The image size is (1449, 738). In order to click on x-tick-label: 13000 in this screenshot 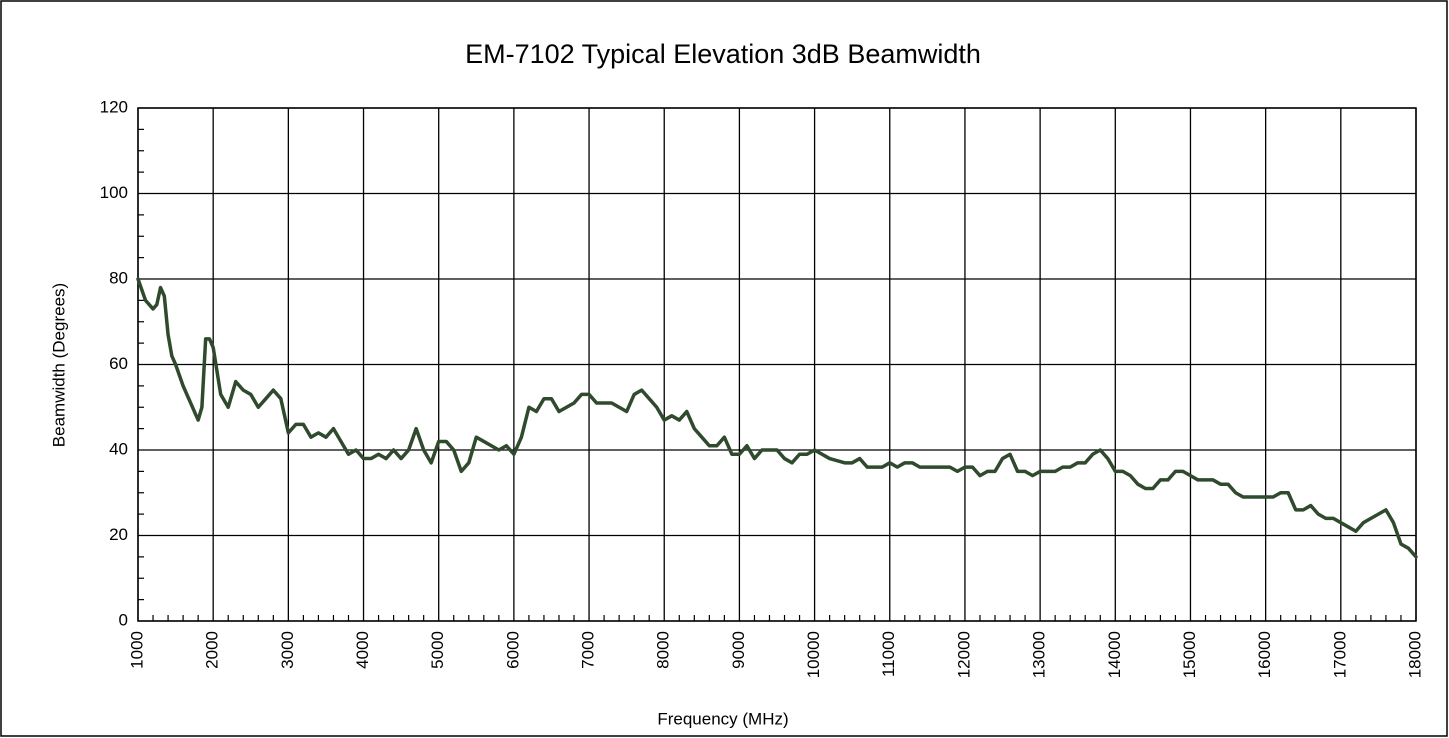, I will do `click(1039, 654)`.